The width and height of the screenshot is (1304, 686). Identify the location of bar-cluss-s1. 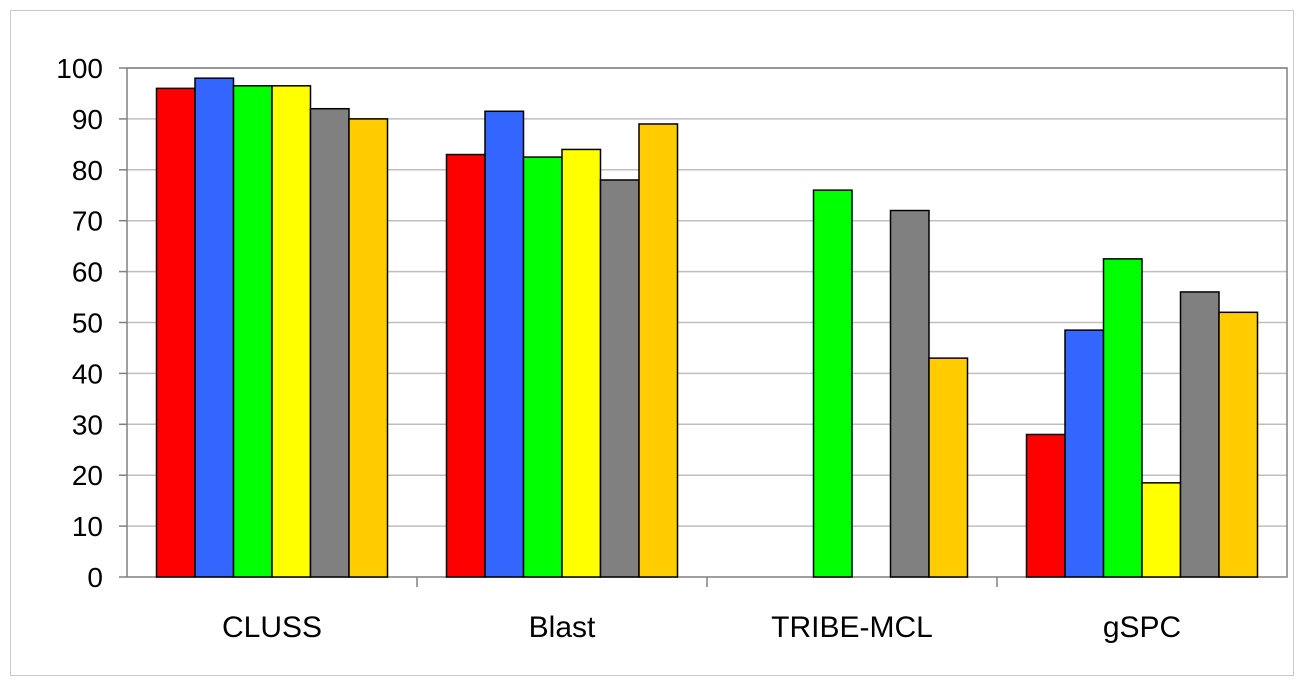
(175, 332).